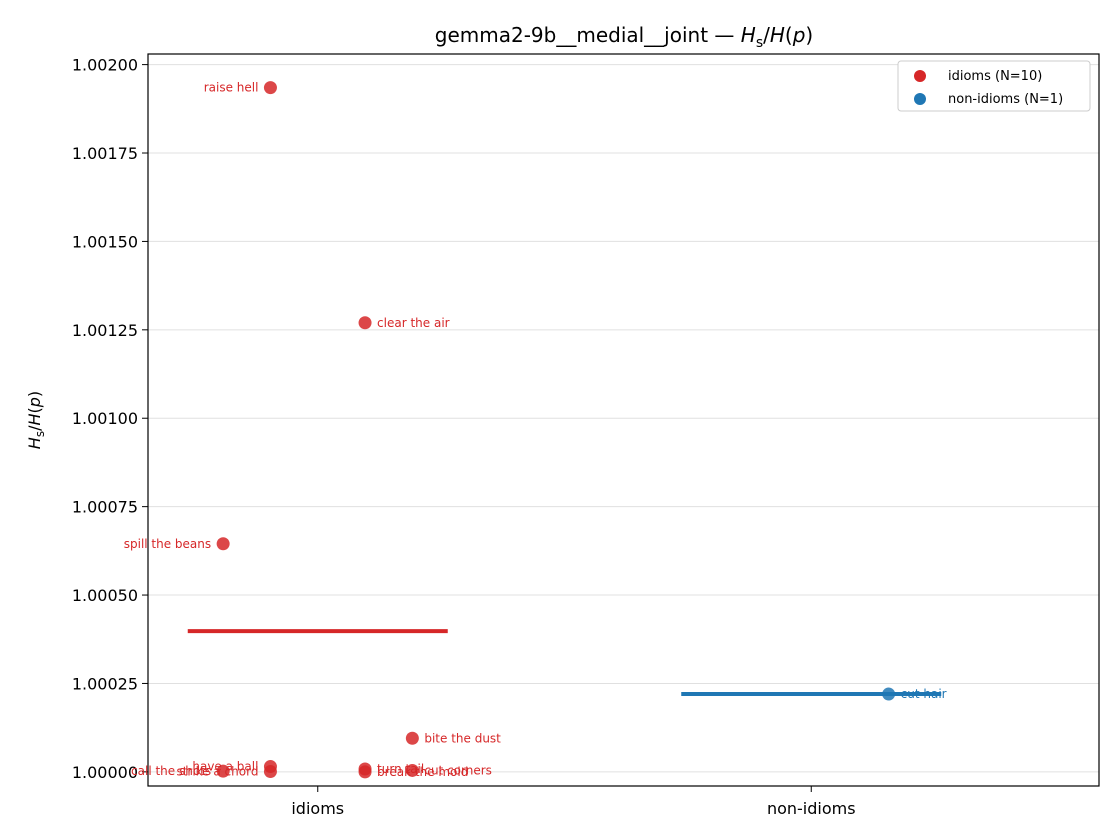  I want to click on point-label: spill the beans, so click(167, 544).